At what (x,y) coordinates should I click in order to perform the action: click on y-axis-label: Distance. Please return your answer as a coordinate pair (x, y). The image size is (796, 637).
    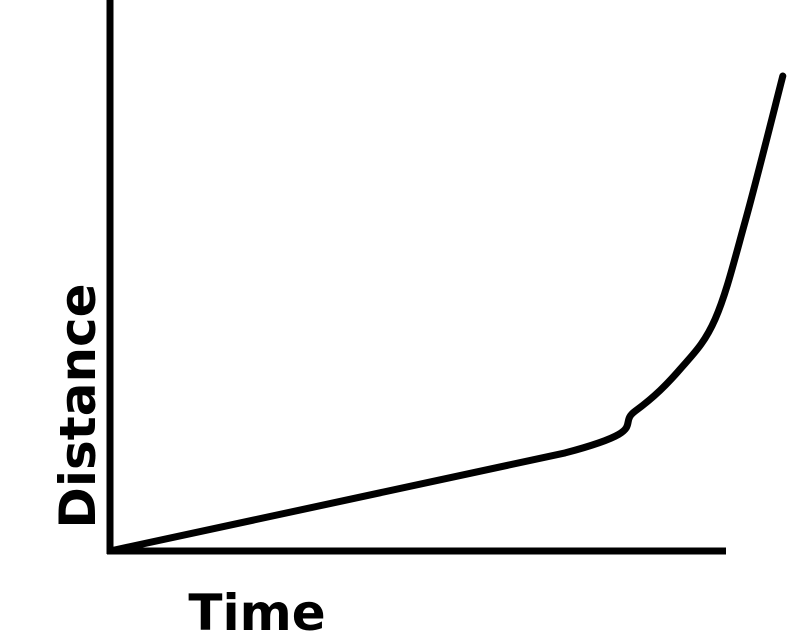
    Looking at the image, I should click on (78, 405).